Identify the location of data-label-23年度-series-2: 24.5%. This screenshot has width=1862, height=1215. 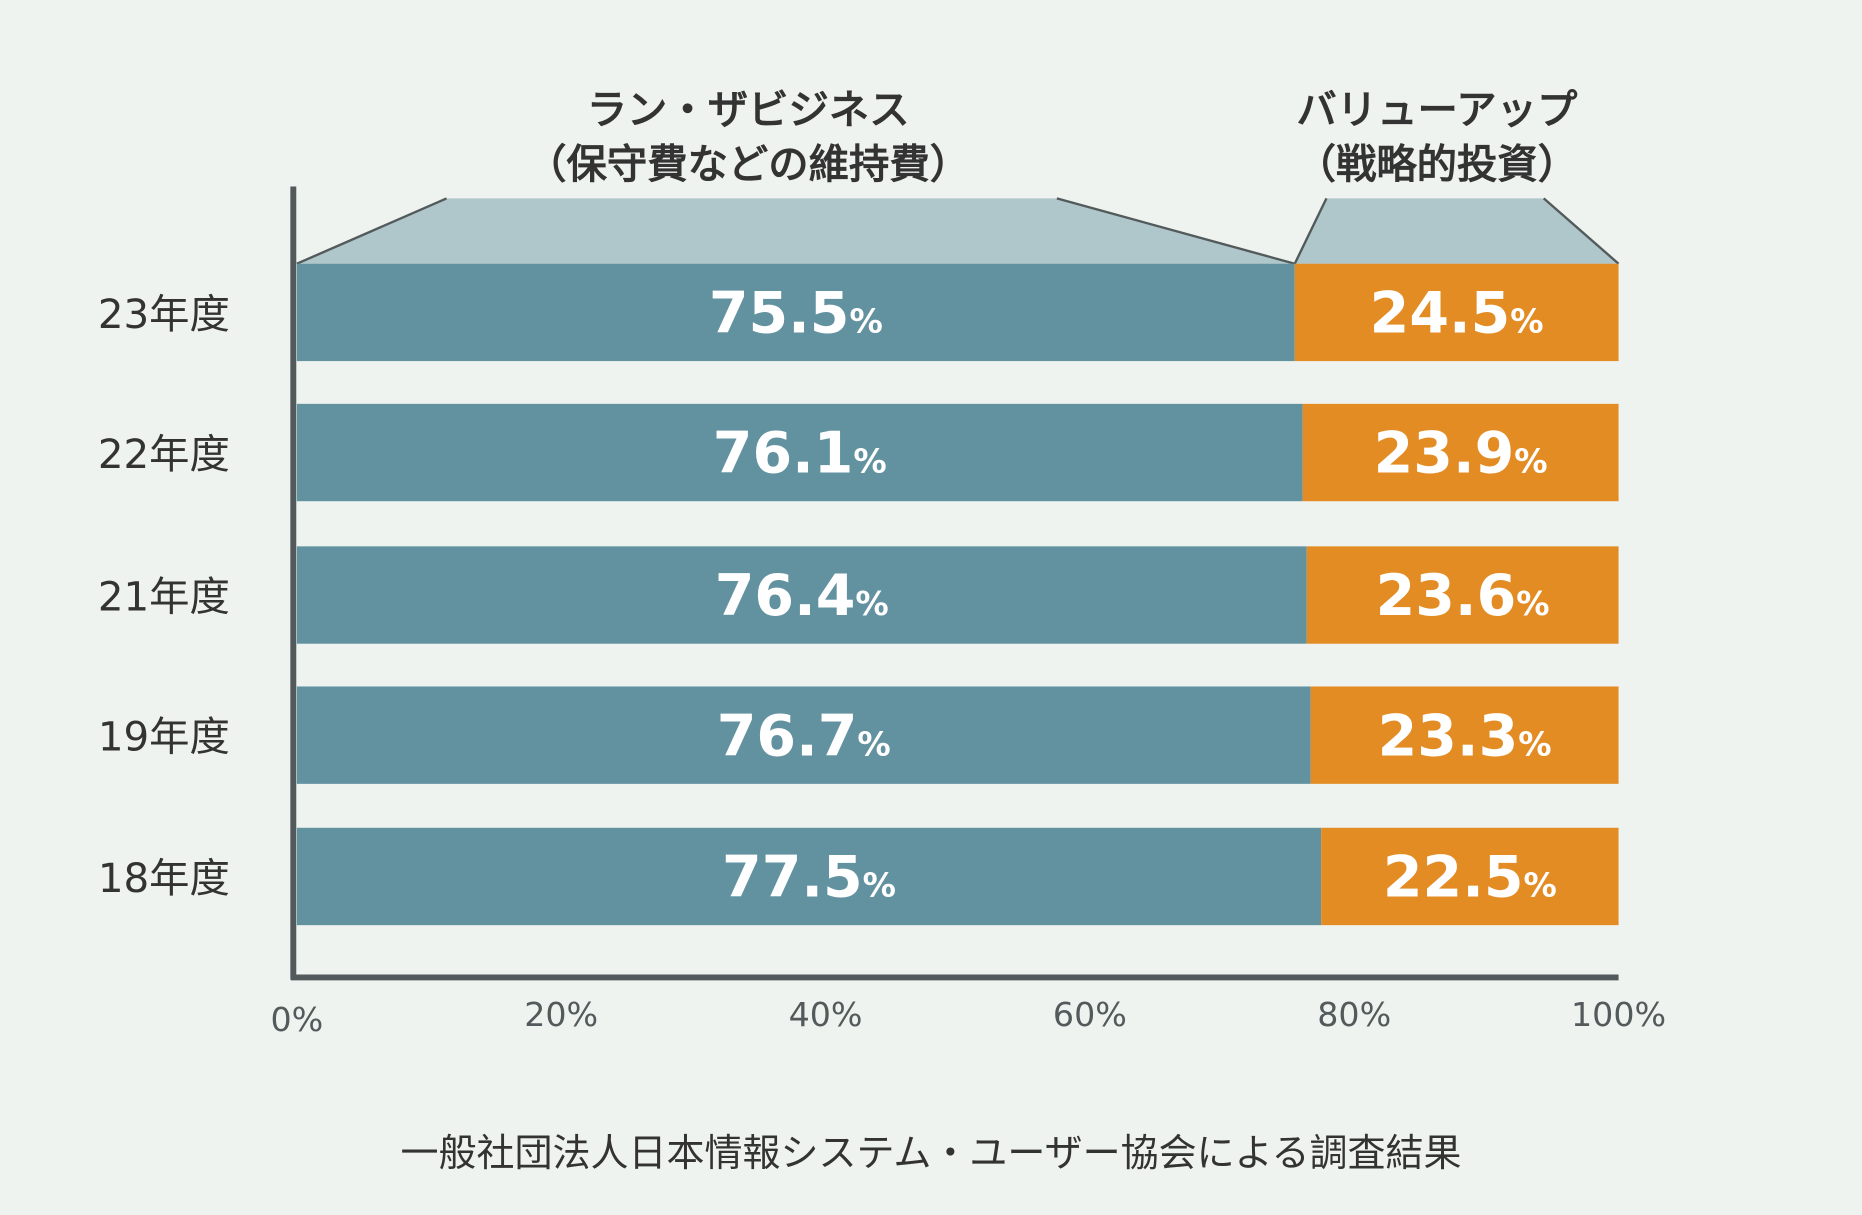
(1457, 314).